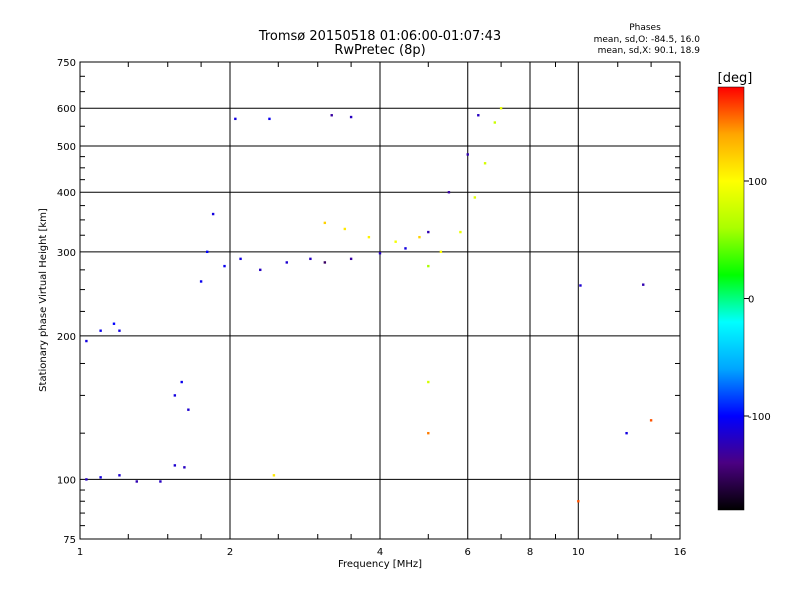  I want to click on y-tick-label: 500, so click(66, 147).